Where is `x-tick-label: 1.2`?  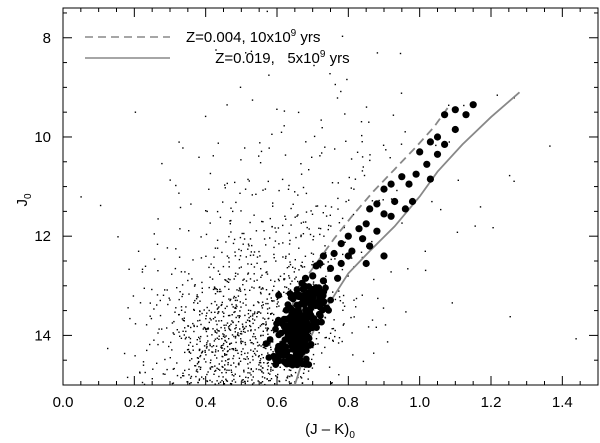 x-tick-label: 1.2 is located at coordinates (491, 402).